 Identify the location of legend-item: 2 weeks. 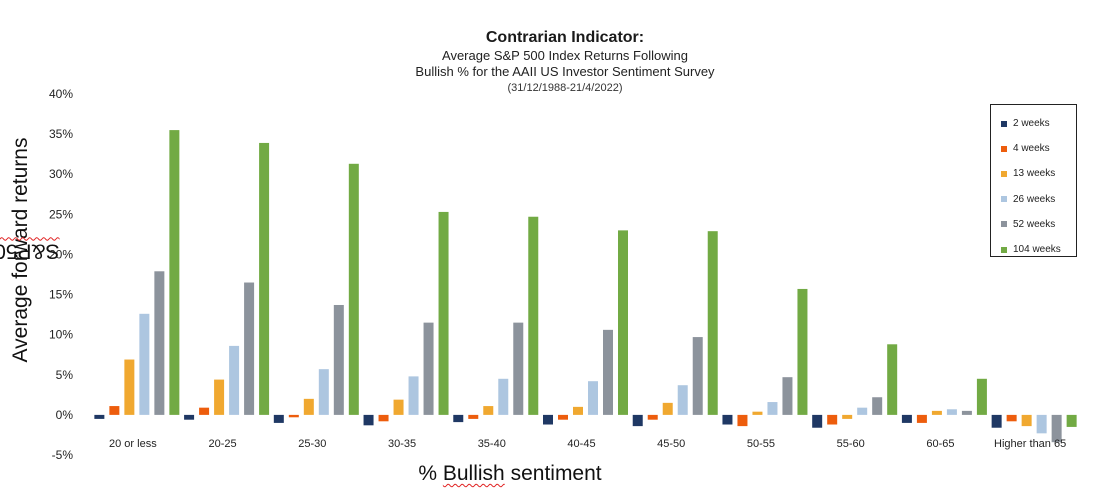
(1038, 123).